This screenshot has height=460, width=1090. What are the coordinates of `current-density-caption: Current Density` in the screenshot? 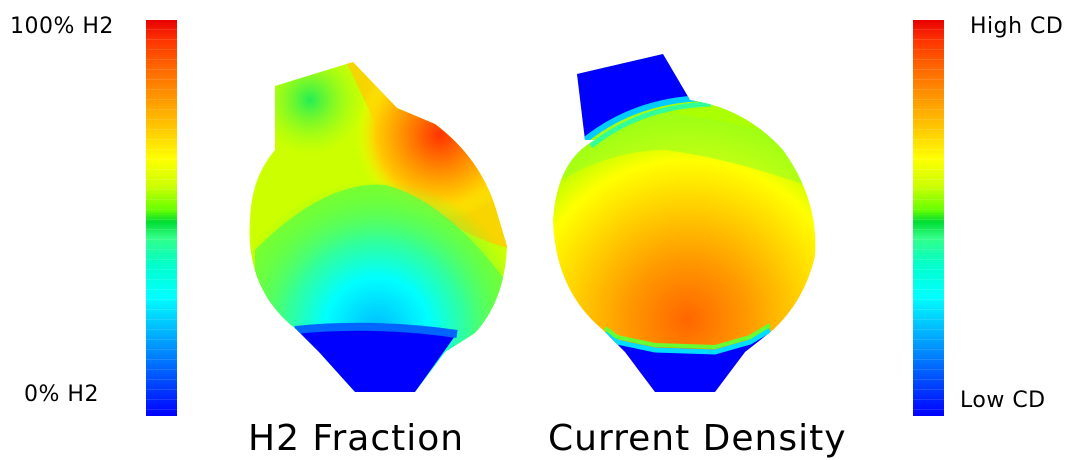 It's located at (697, 438).